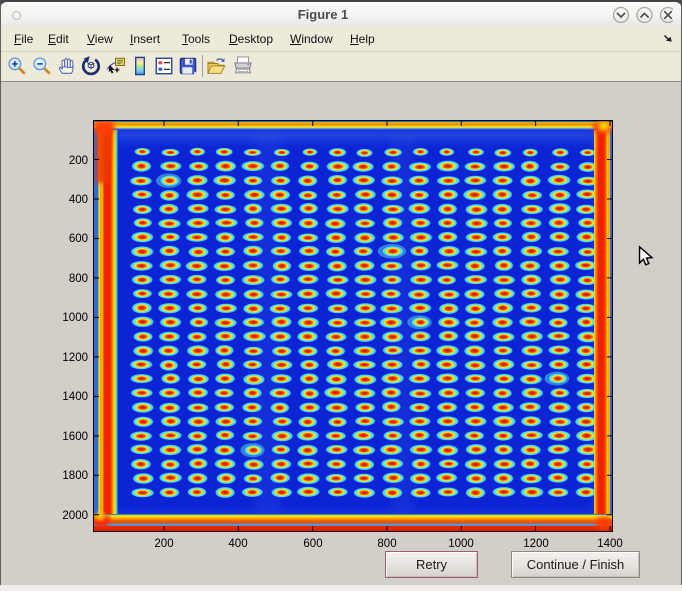  Describe the element at coordinates (75, 437) in the screenshot. I see `svg-text: 1600` at that location.